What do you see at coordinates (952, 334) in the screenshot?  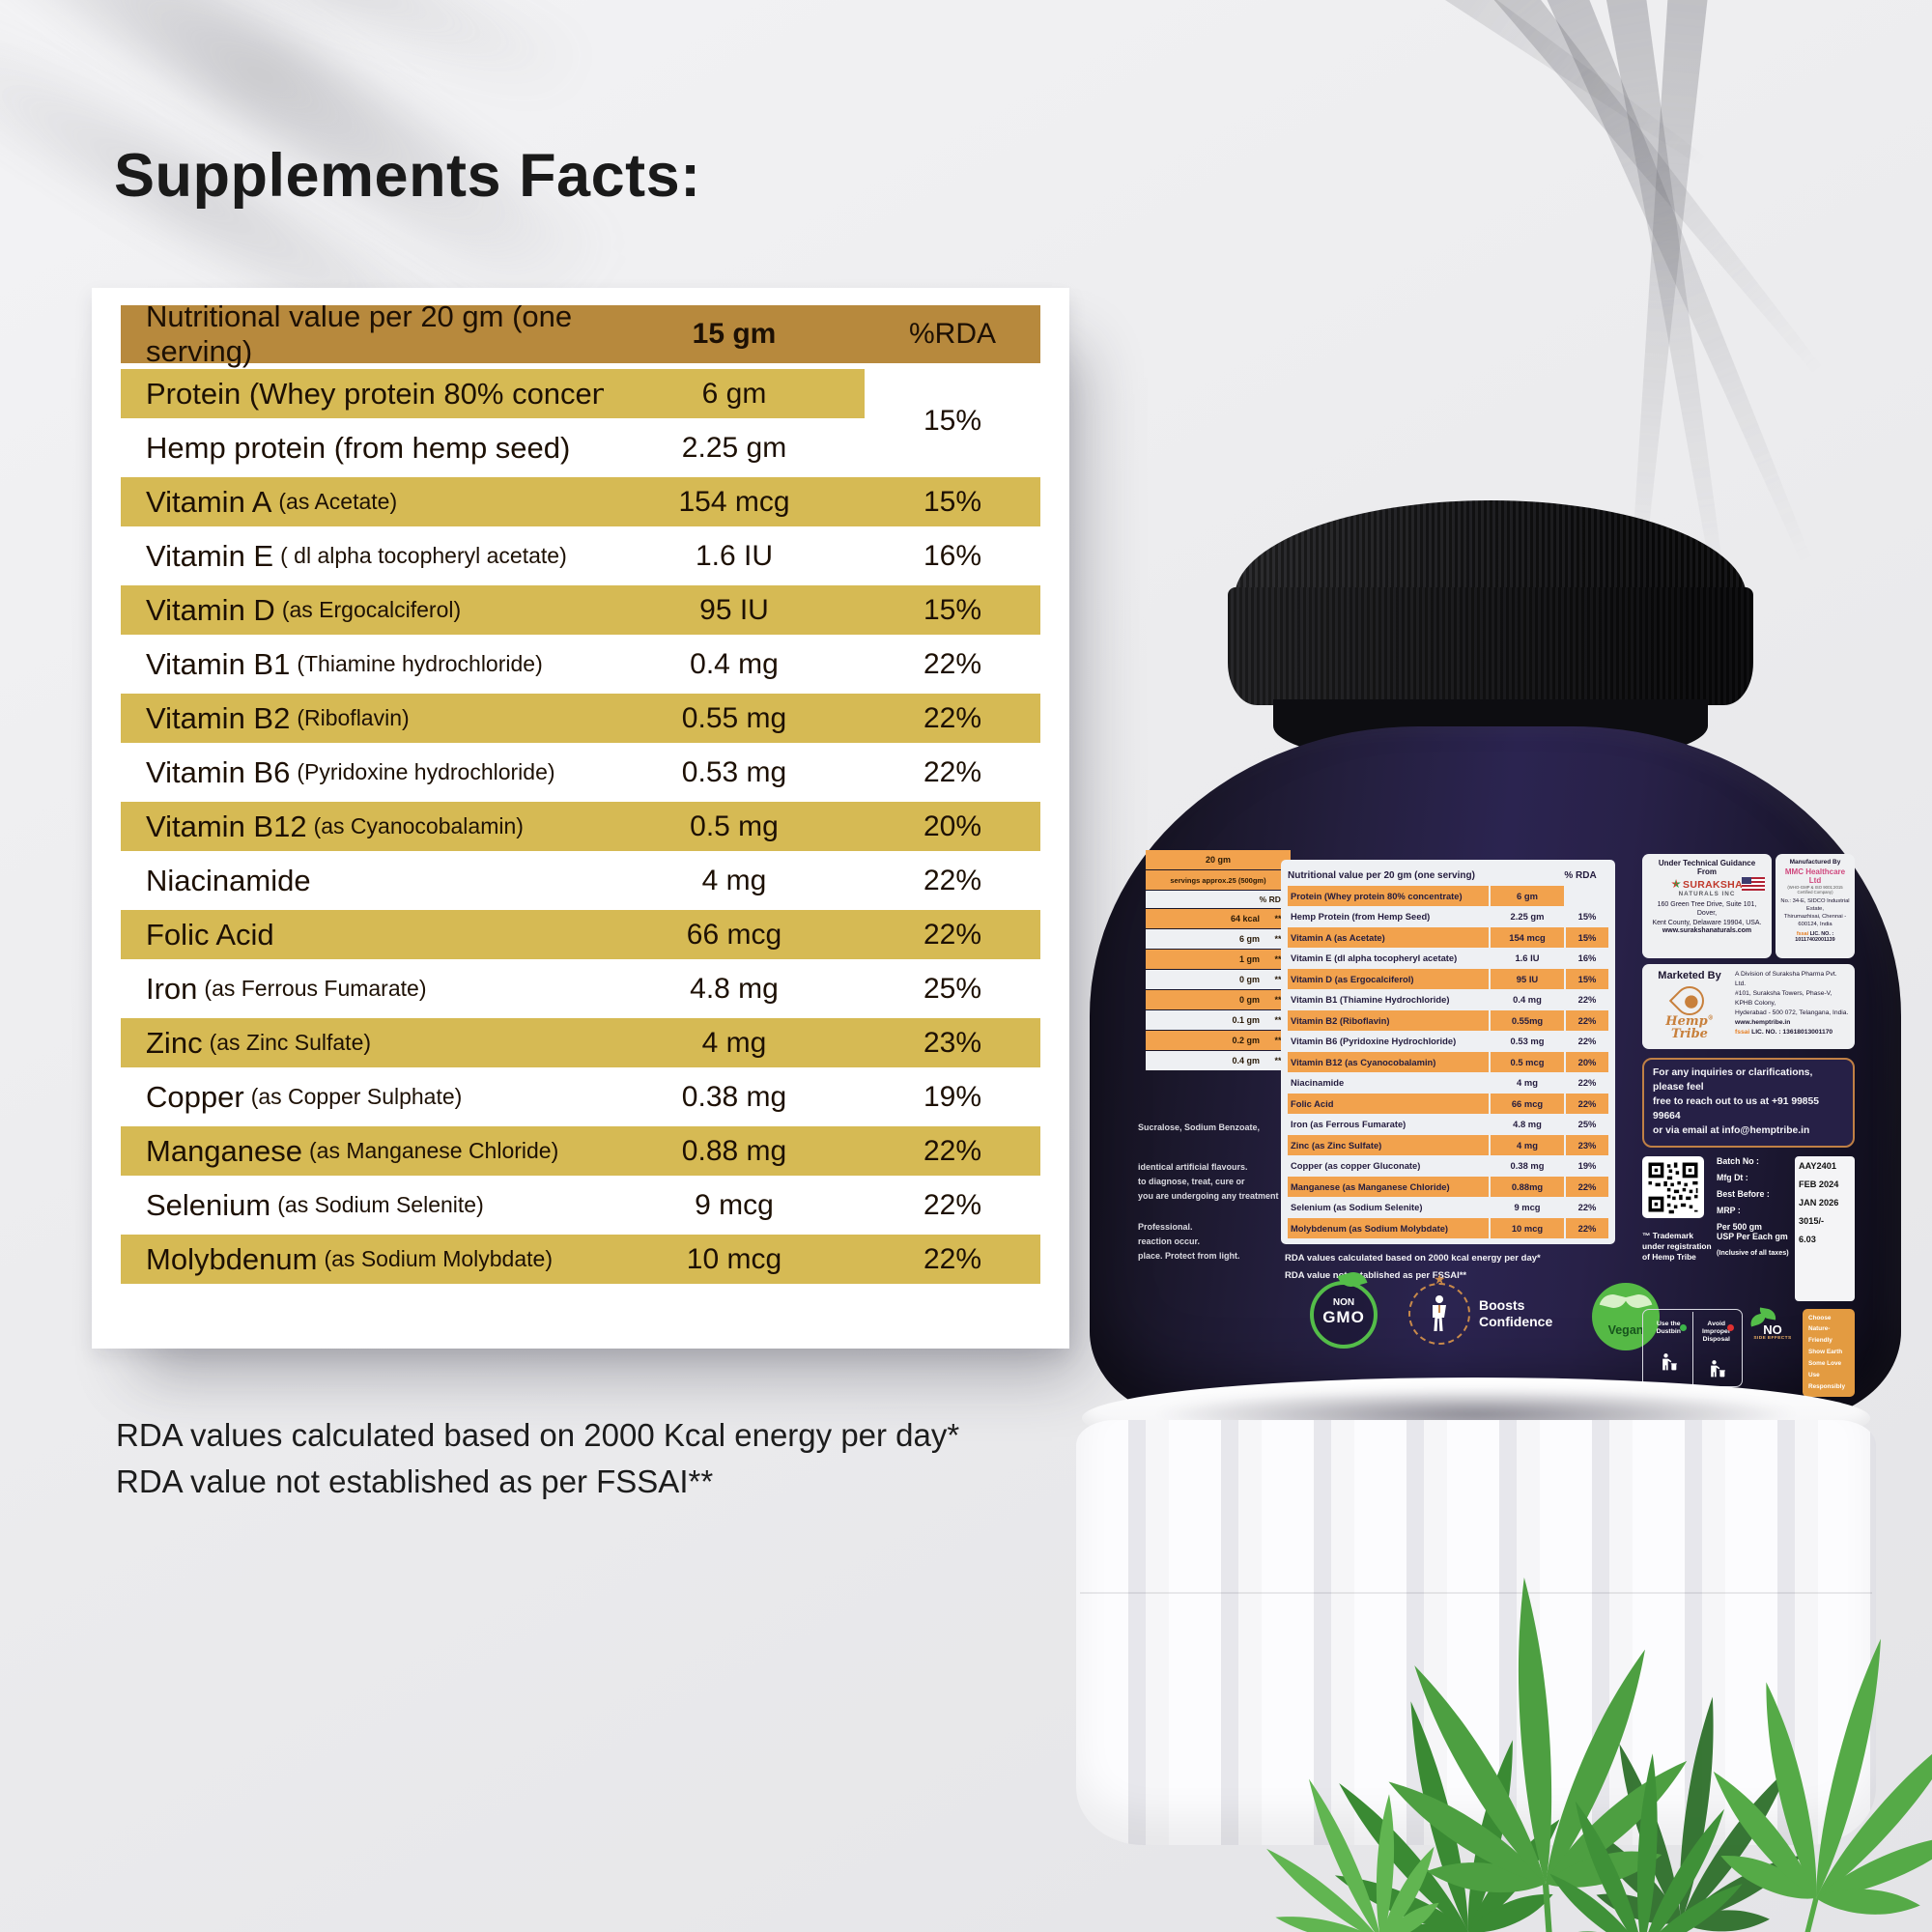 I see `header-rda: %RDA` at bounding box center [952, 334].